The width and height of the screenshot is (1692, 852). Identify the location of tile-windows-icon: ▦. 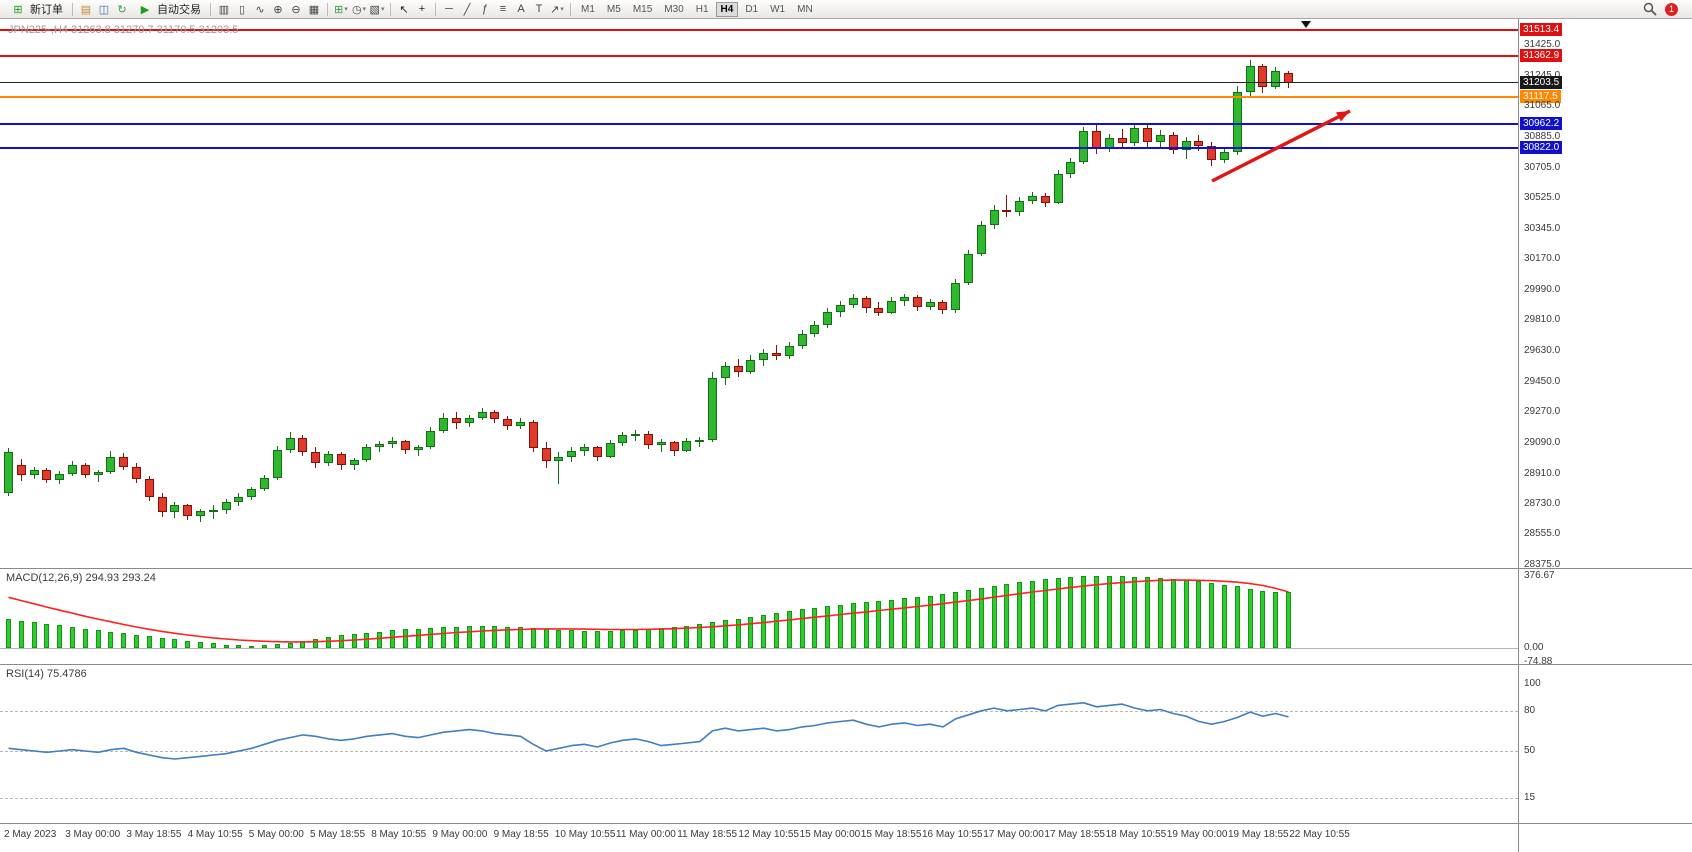
(314, 9).